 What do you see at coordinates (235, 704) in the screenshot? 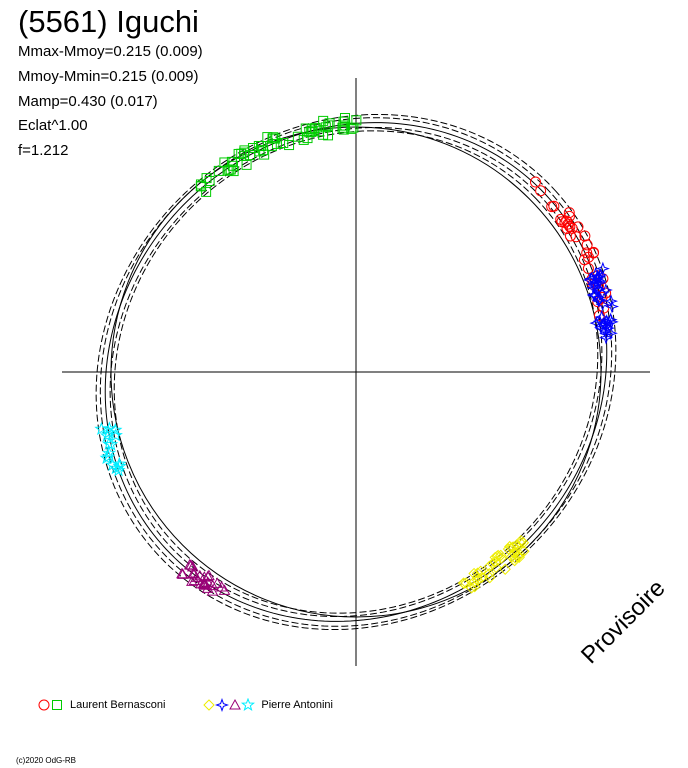
I see `legend-marker-triangle` at bounding box center [235, 704].